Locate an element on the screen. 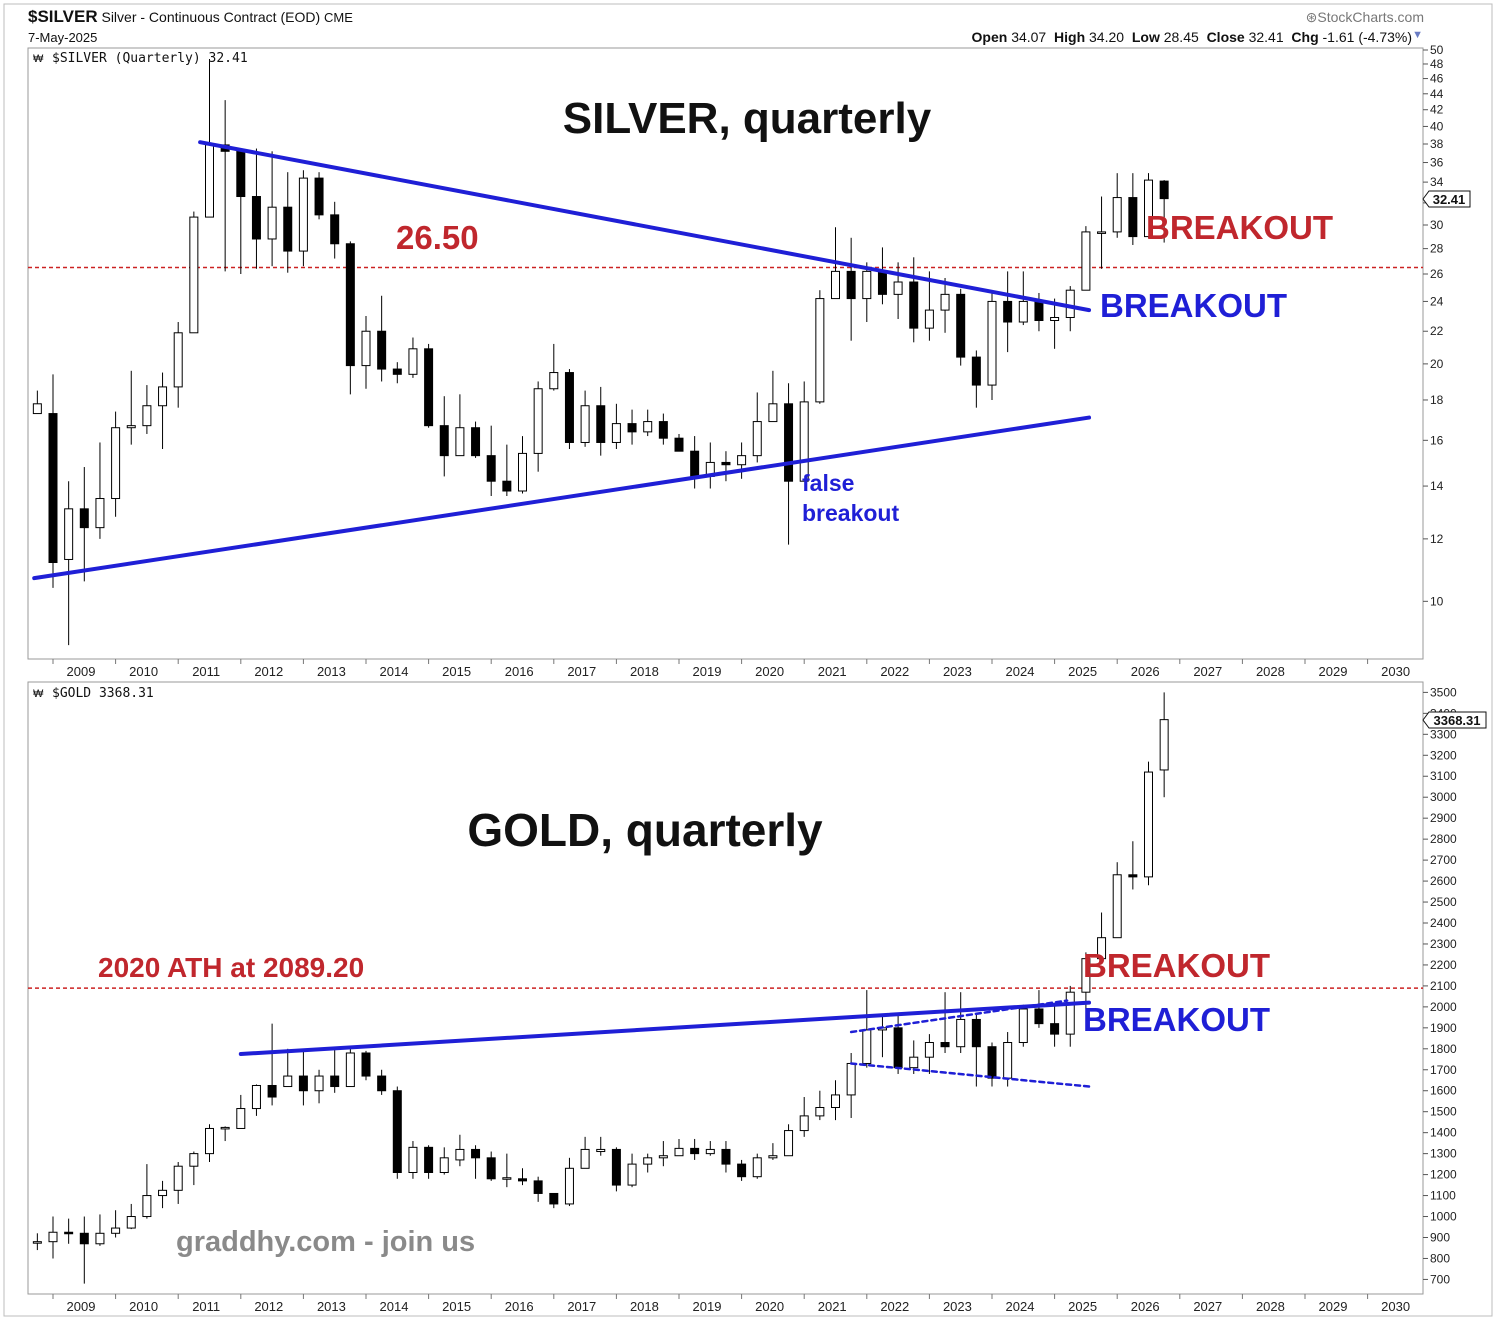 This screenshot has height=1318, width=1498. x-tick-label: 2016 is located at coordinates (519, 671).